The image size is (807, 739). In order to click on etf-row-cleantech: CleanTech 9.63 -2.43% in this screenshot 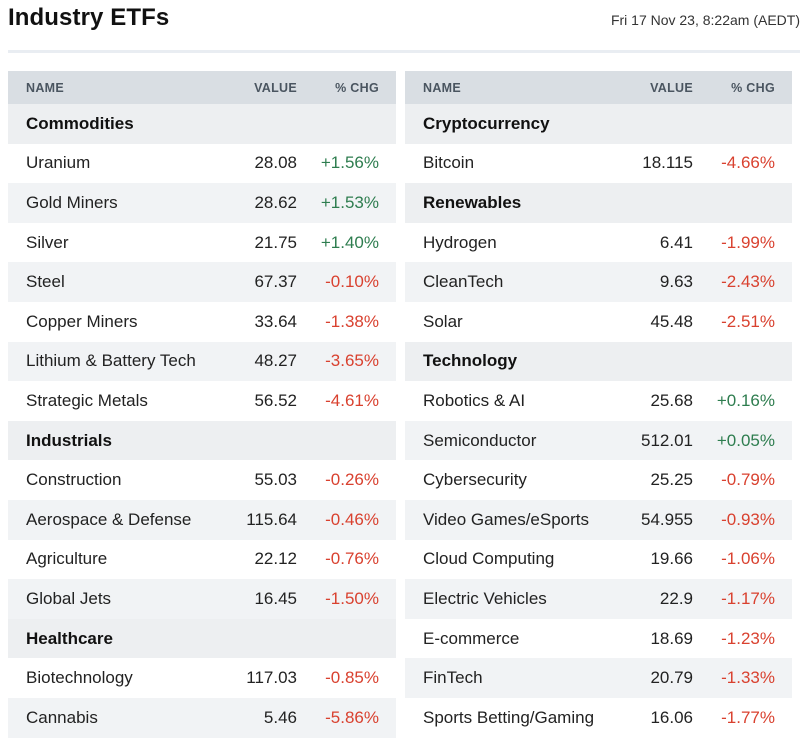, I will do `click(598, 282)`.